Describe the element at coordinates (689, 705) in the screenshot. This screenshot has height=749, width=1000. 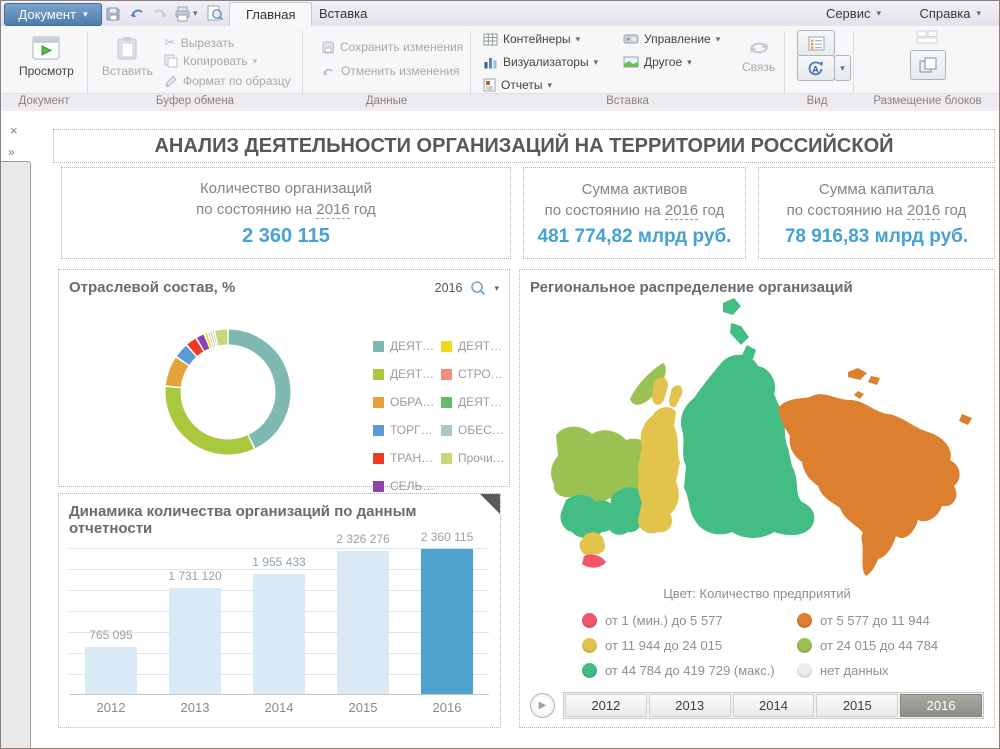
I see `year-button-2013: 2013` at that location.